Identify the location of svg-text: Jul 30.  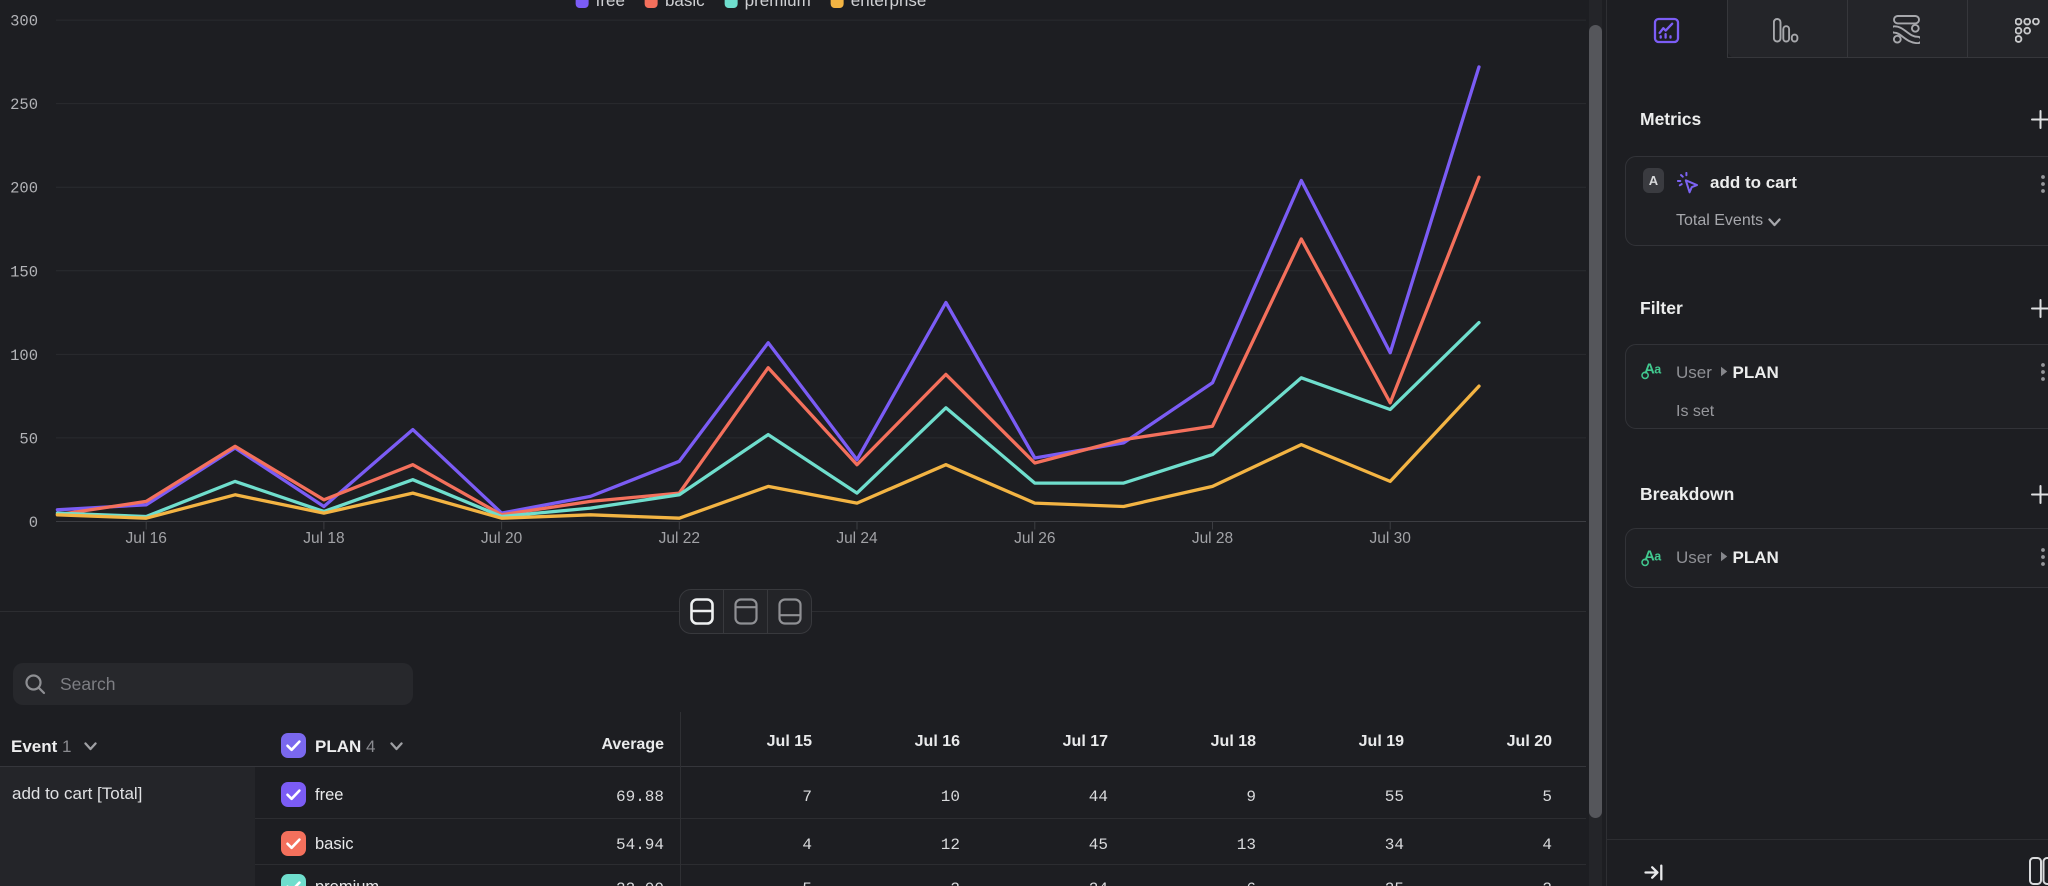
(1391, 538).